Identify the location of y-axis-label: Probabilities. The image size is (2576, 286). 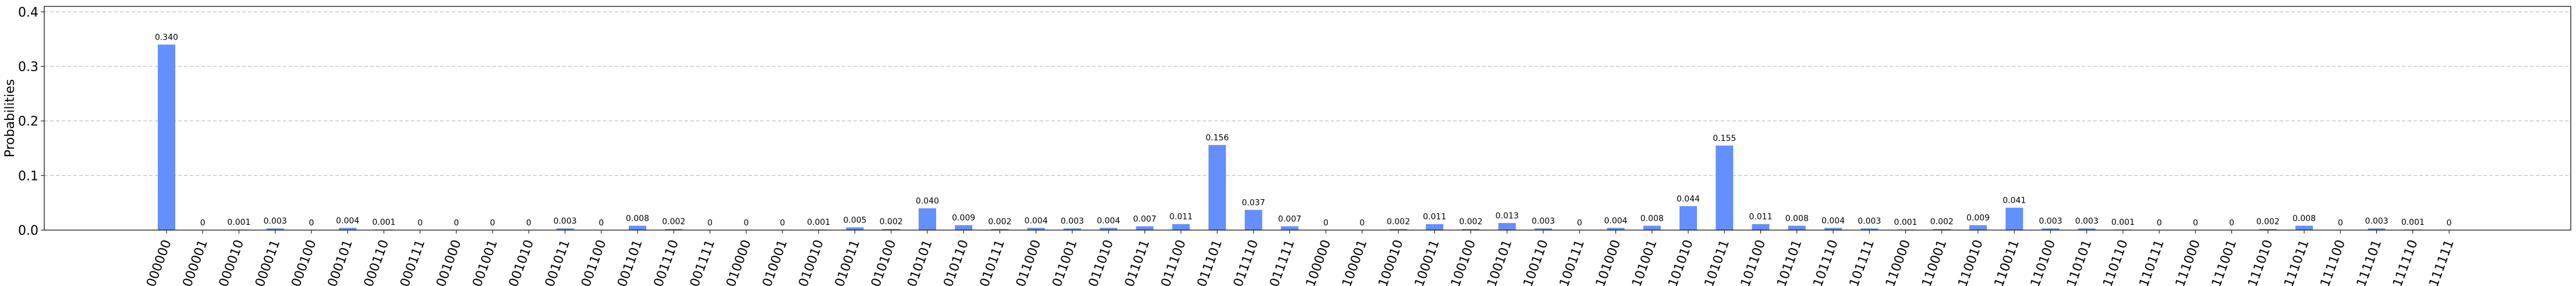
(10, 118).